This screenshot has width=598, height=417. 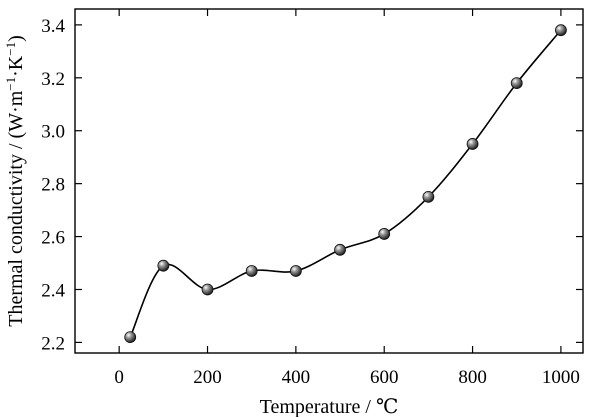 I want to click on y-tick-label: 3.0, so click(x=53, y=132).